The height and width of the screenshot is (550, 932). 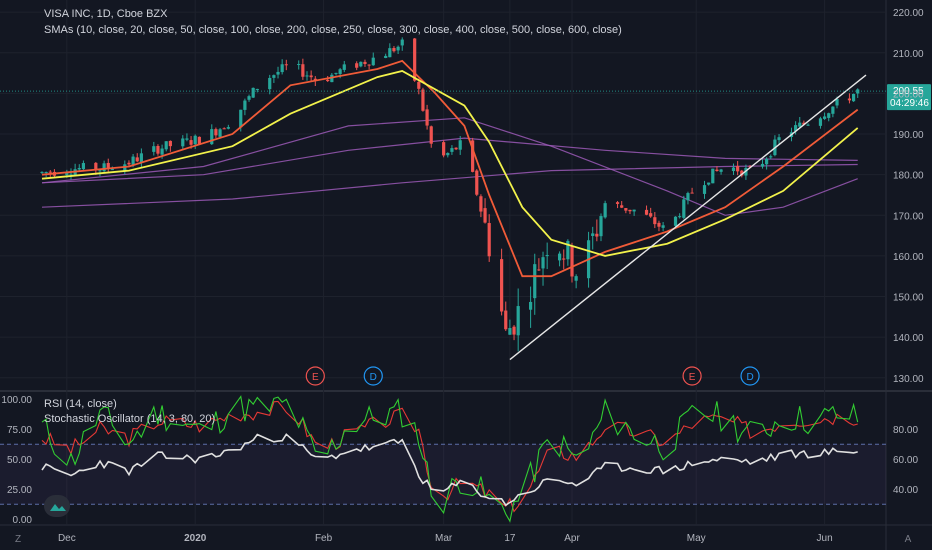 I want to click on tradingview-logo, so click(x=57, y=506).